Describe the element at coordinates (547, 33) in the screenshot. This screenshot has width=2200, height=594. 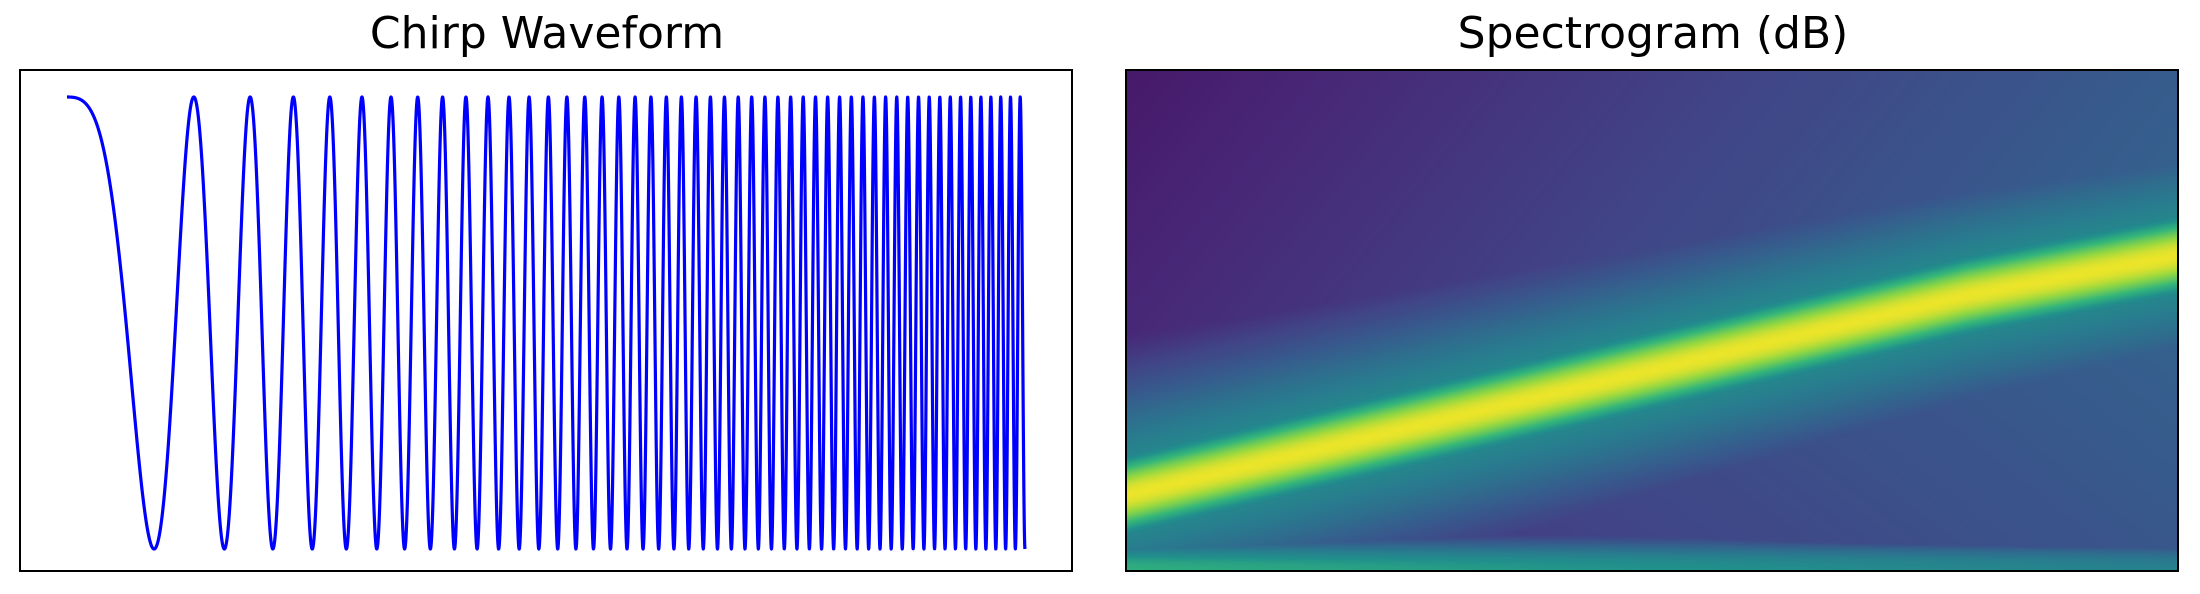
I see `chirp-chart-title: Chirp Waveform` at that location.